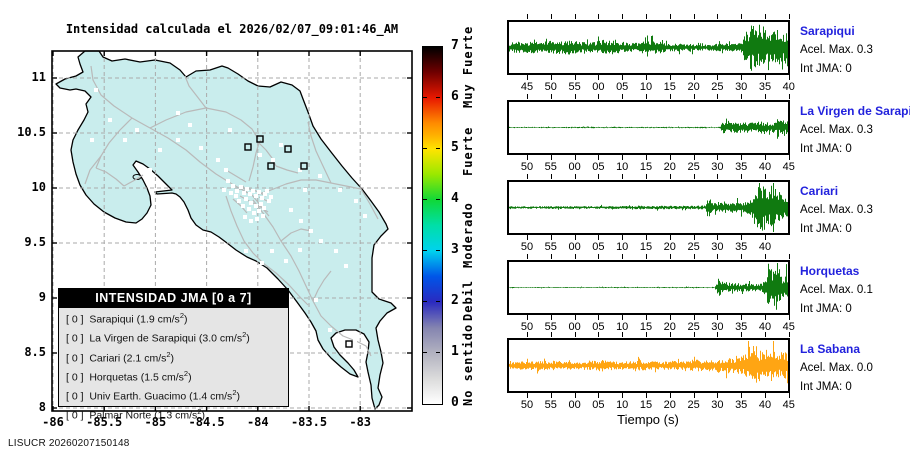 This screenshot has height=460, width=910. Describe the element at coordinates (669, 405) in the screenshot. I see `waveform-tick-label: 20` at that location.